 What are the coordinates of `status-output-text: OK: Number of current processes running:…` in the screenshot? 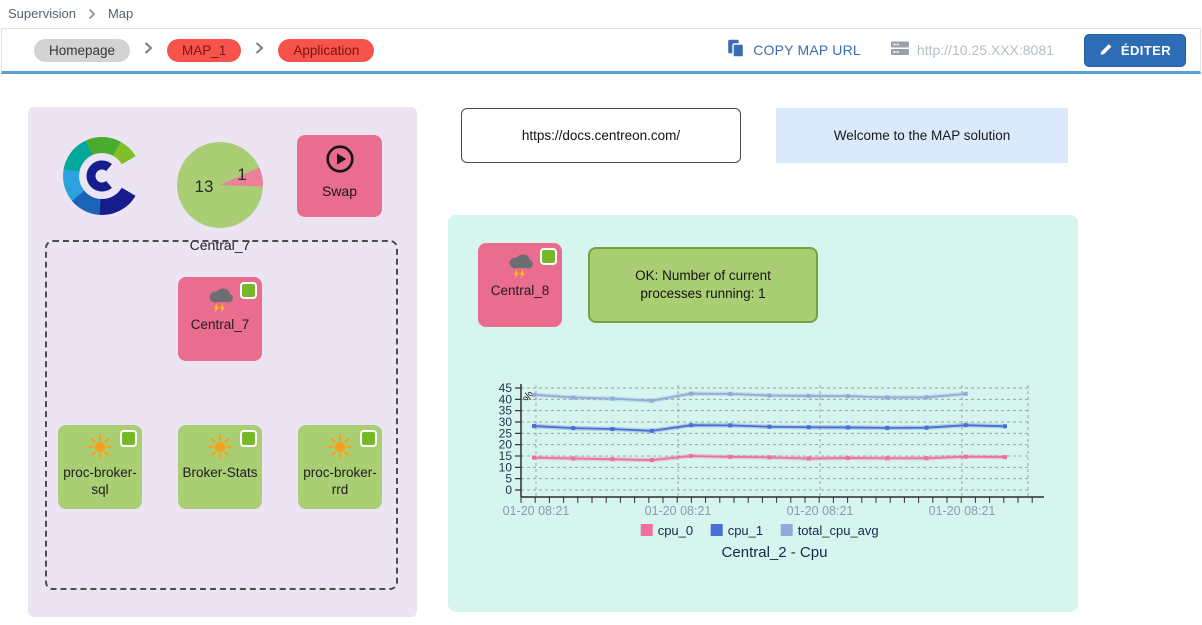 It's located at (703, 284).